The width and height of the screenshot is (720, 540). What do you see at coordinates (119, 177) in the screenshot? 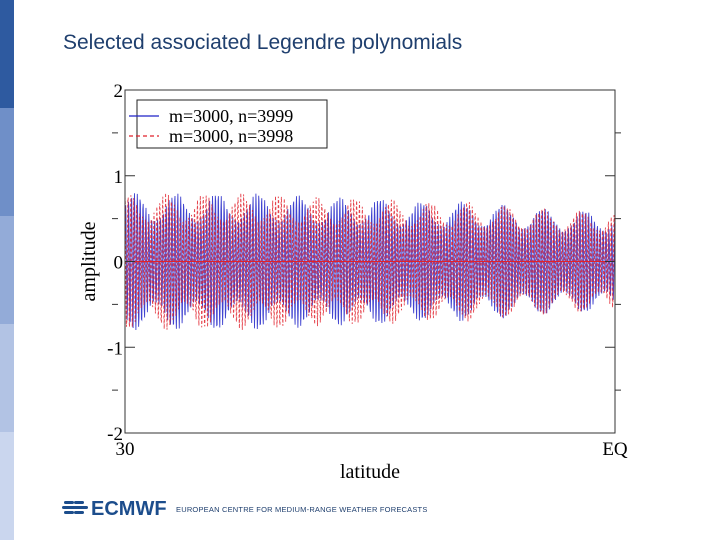
I see `y-tick-label: 1` at bounding box center [119, 177].